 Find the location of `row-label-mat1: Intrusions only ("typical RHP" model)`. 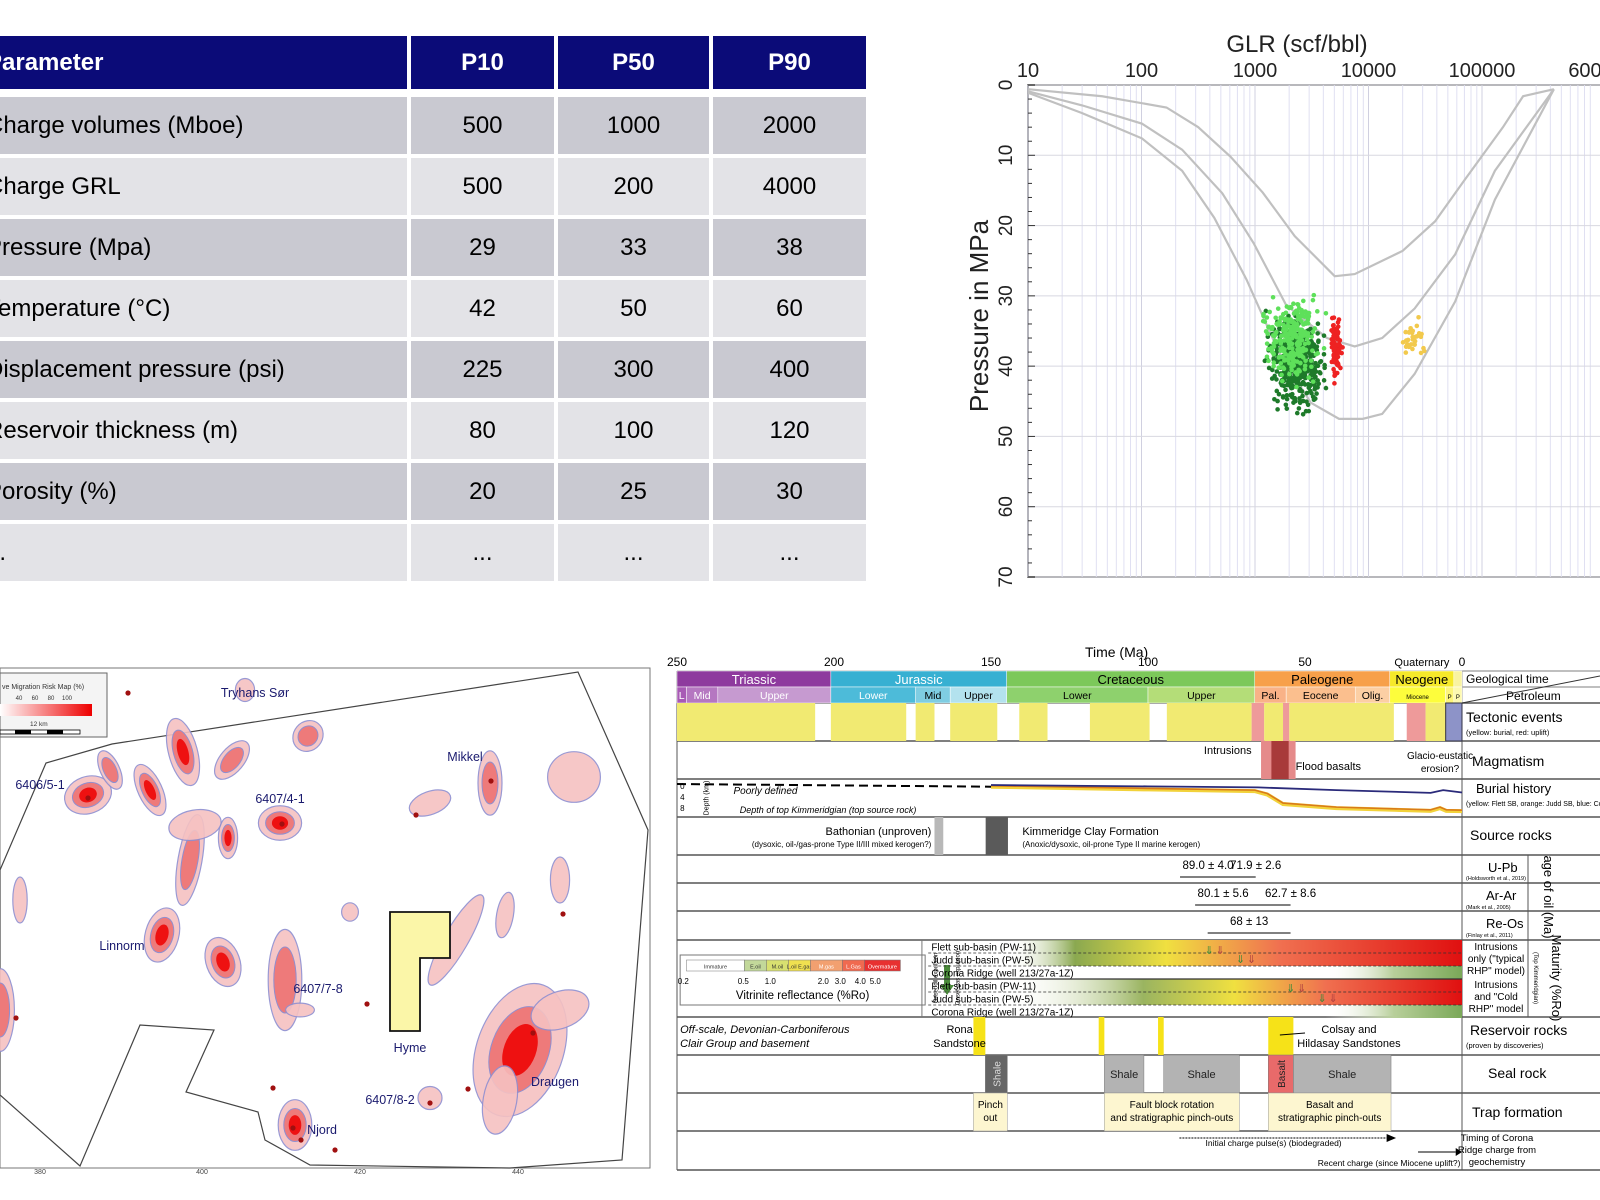

row-label-mat1: Intrusions only ("typical RHP" model) is located at coordinates (1496, 959).